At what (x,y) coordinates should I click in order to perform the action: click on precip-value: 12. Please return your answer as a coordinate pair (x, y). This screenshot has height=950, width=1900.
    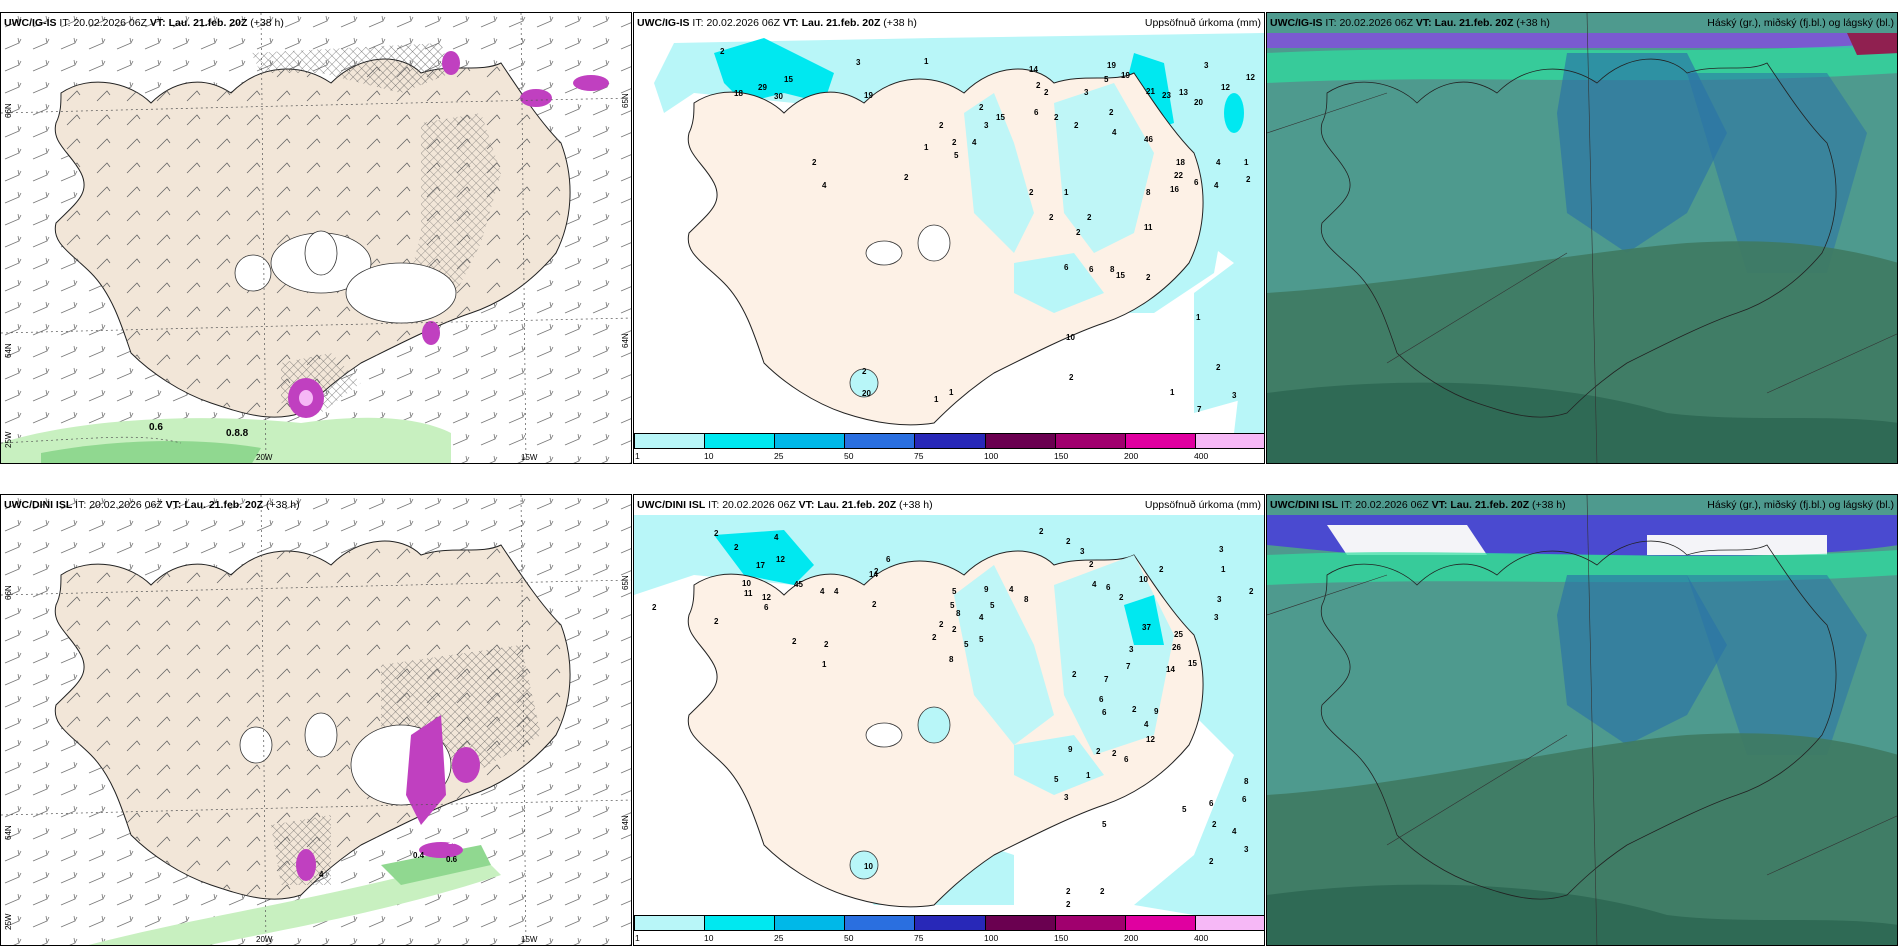
    Looking at the image, I should click on (1250, 77).